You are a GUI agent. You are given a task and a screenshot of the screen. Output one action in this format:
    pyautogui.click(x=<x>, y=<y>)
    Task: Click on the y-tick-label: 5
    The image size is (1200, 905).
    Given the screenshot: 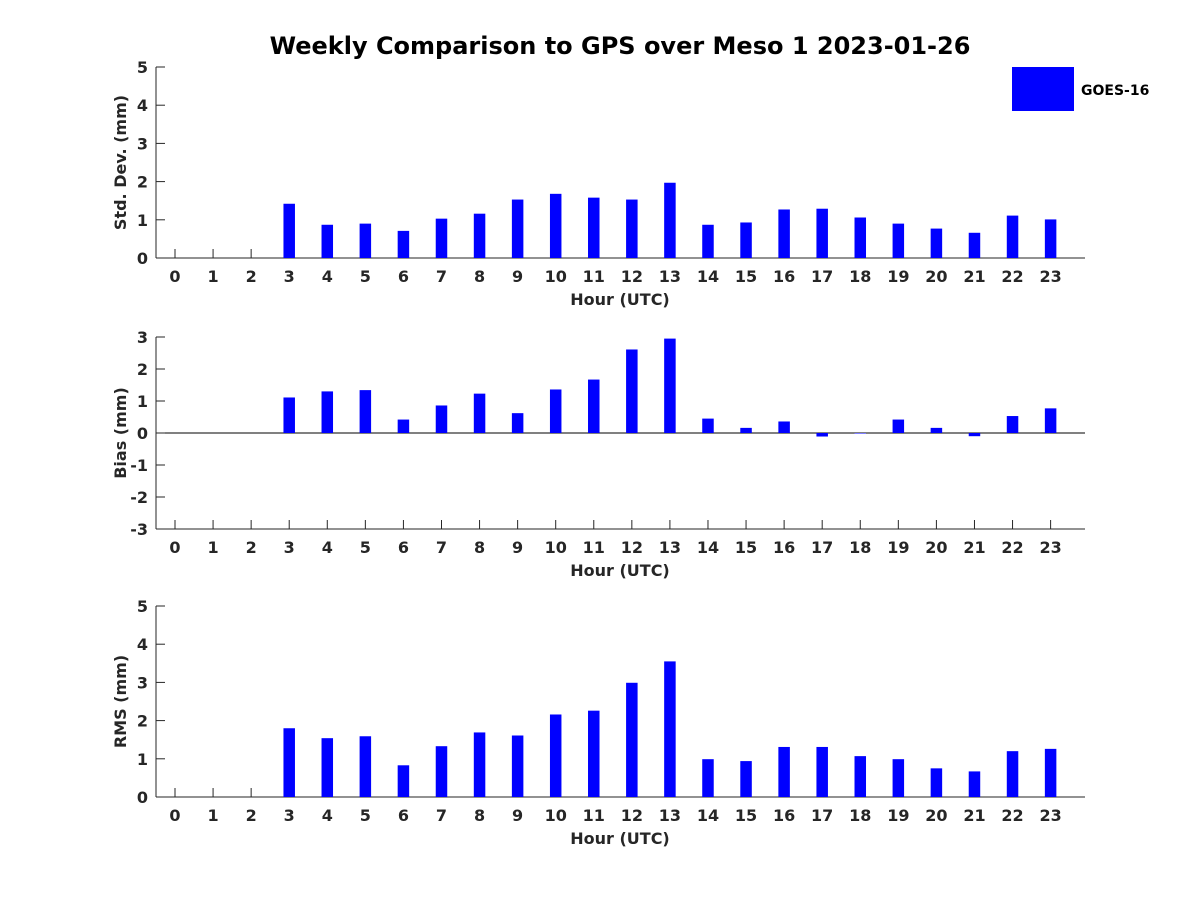 What is the action you would take?
    pyautogui.click(x=142, y=606)
    